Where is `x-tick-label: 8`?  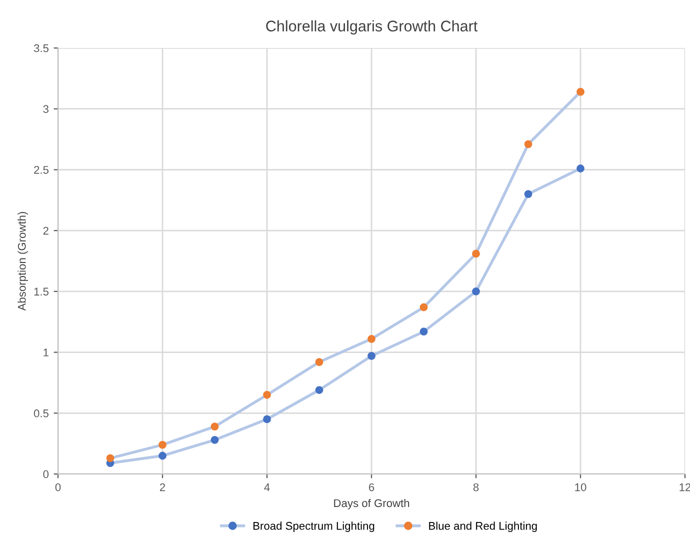
x-tick-label: 8 is located at coordinates (476, 487).